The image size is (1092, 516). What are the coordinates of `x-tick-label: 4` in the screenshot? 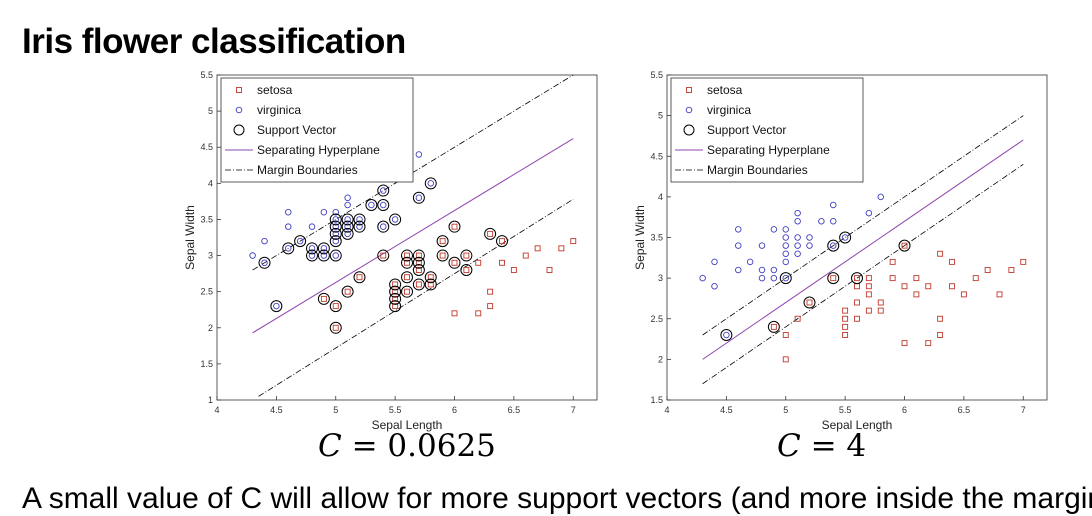 It's located at (216, 410).